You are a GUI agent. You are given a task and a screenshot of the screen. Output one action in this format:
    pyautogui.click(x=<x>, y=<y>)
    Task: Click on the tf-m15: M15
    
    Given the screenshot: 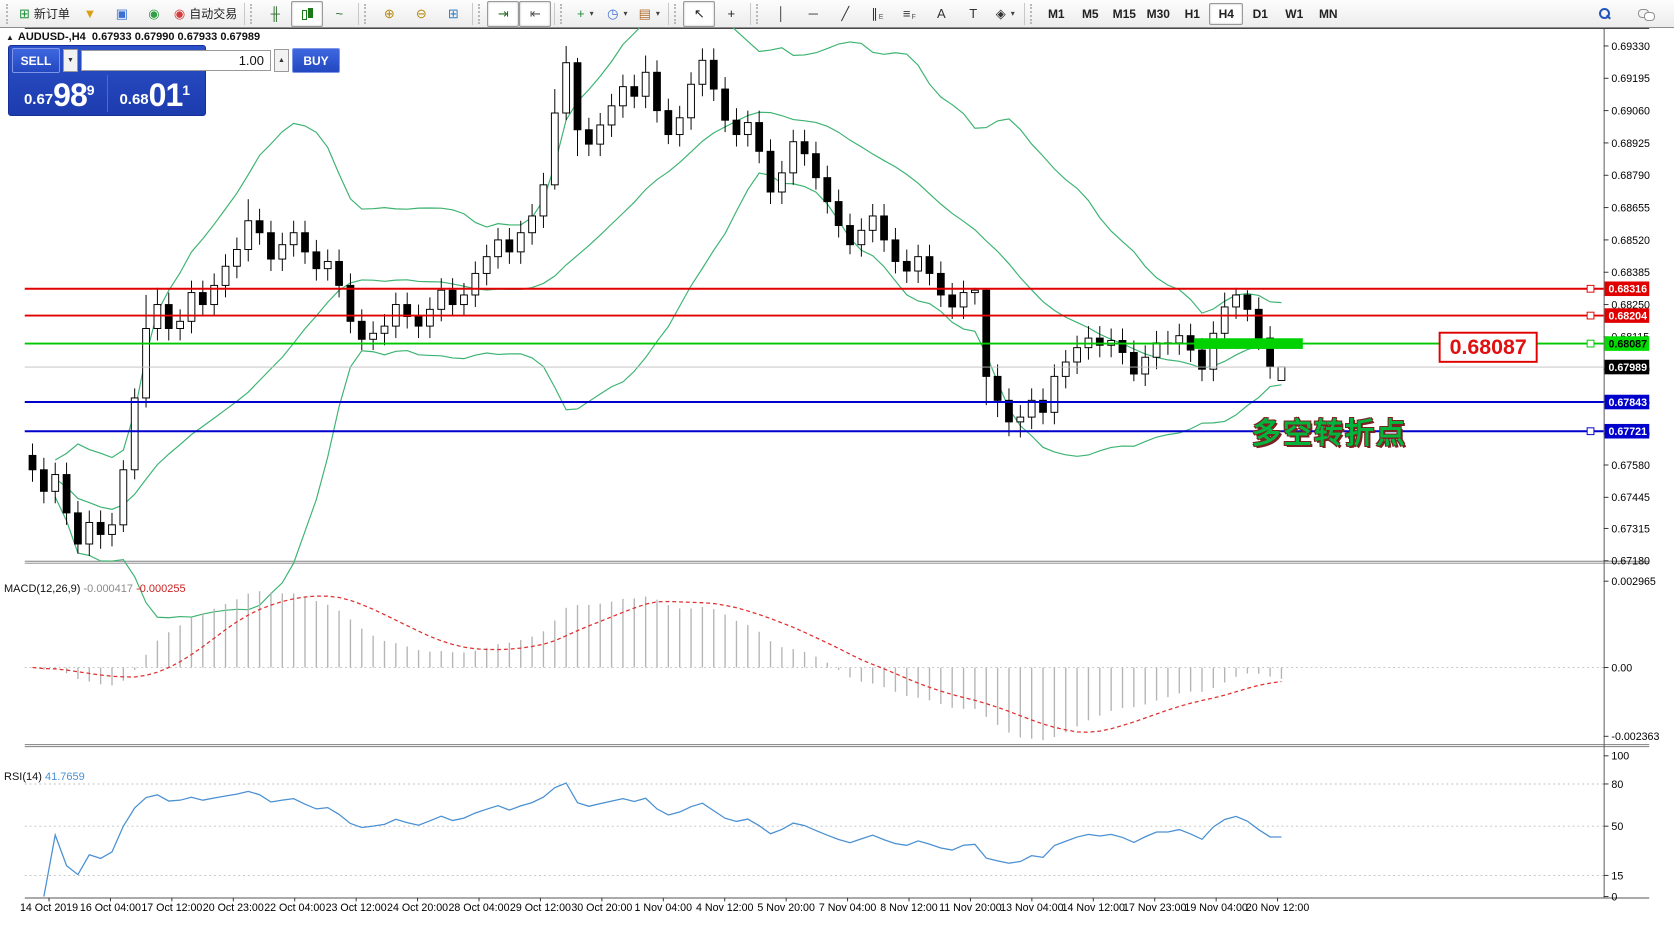 What is the action you would take?
    pyautogui.click(x=1124, y=14)
    